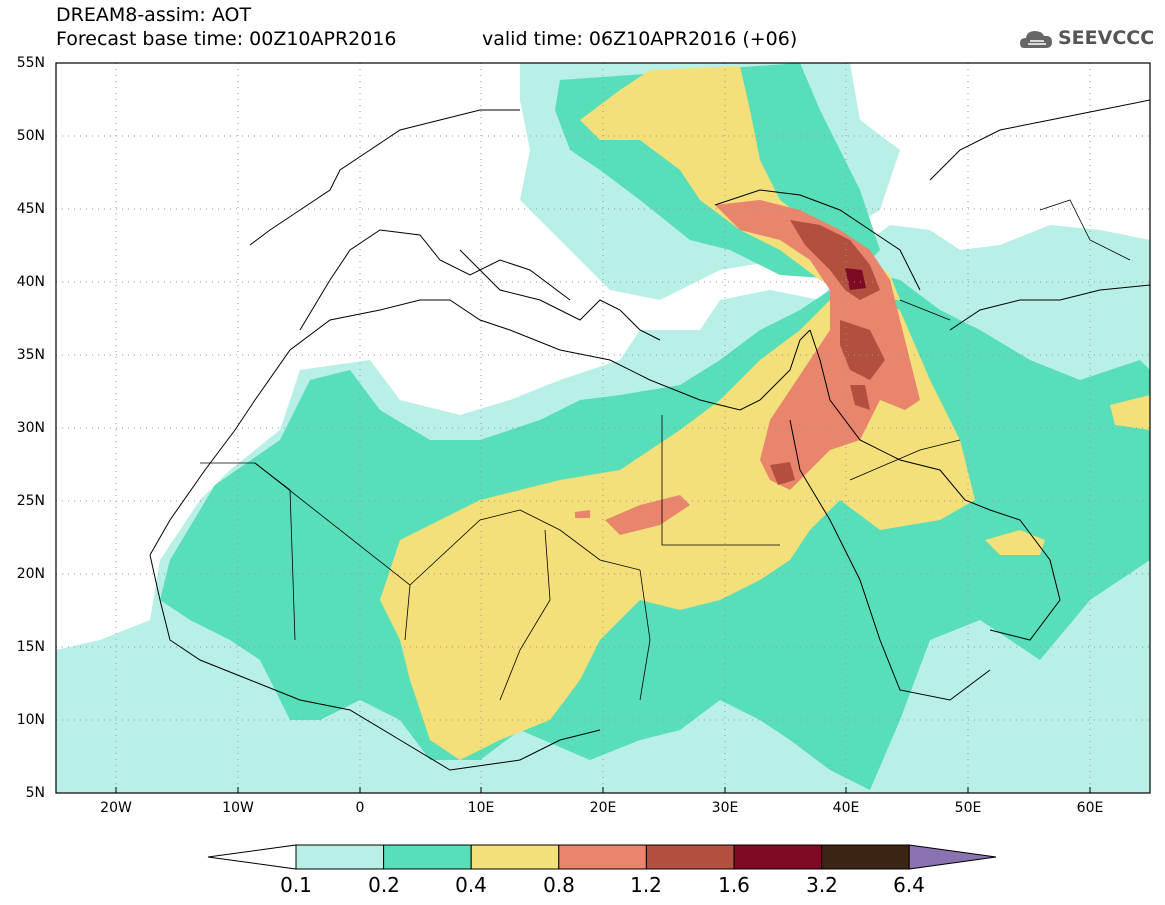 The image size is (1165, 905). Describe the element at coordinates (30, 282) in the screenshot. I see `lat-label: 40N` at that location.